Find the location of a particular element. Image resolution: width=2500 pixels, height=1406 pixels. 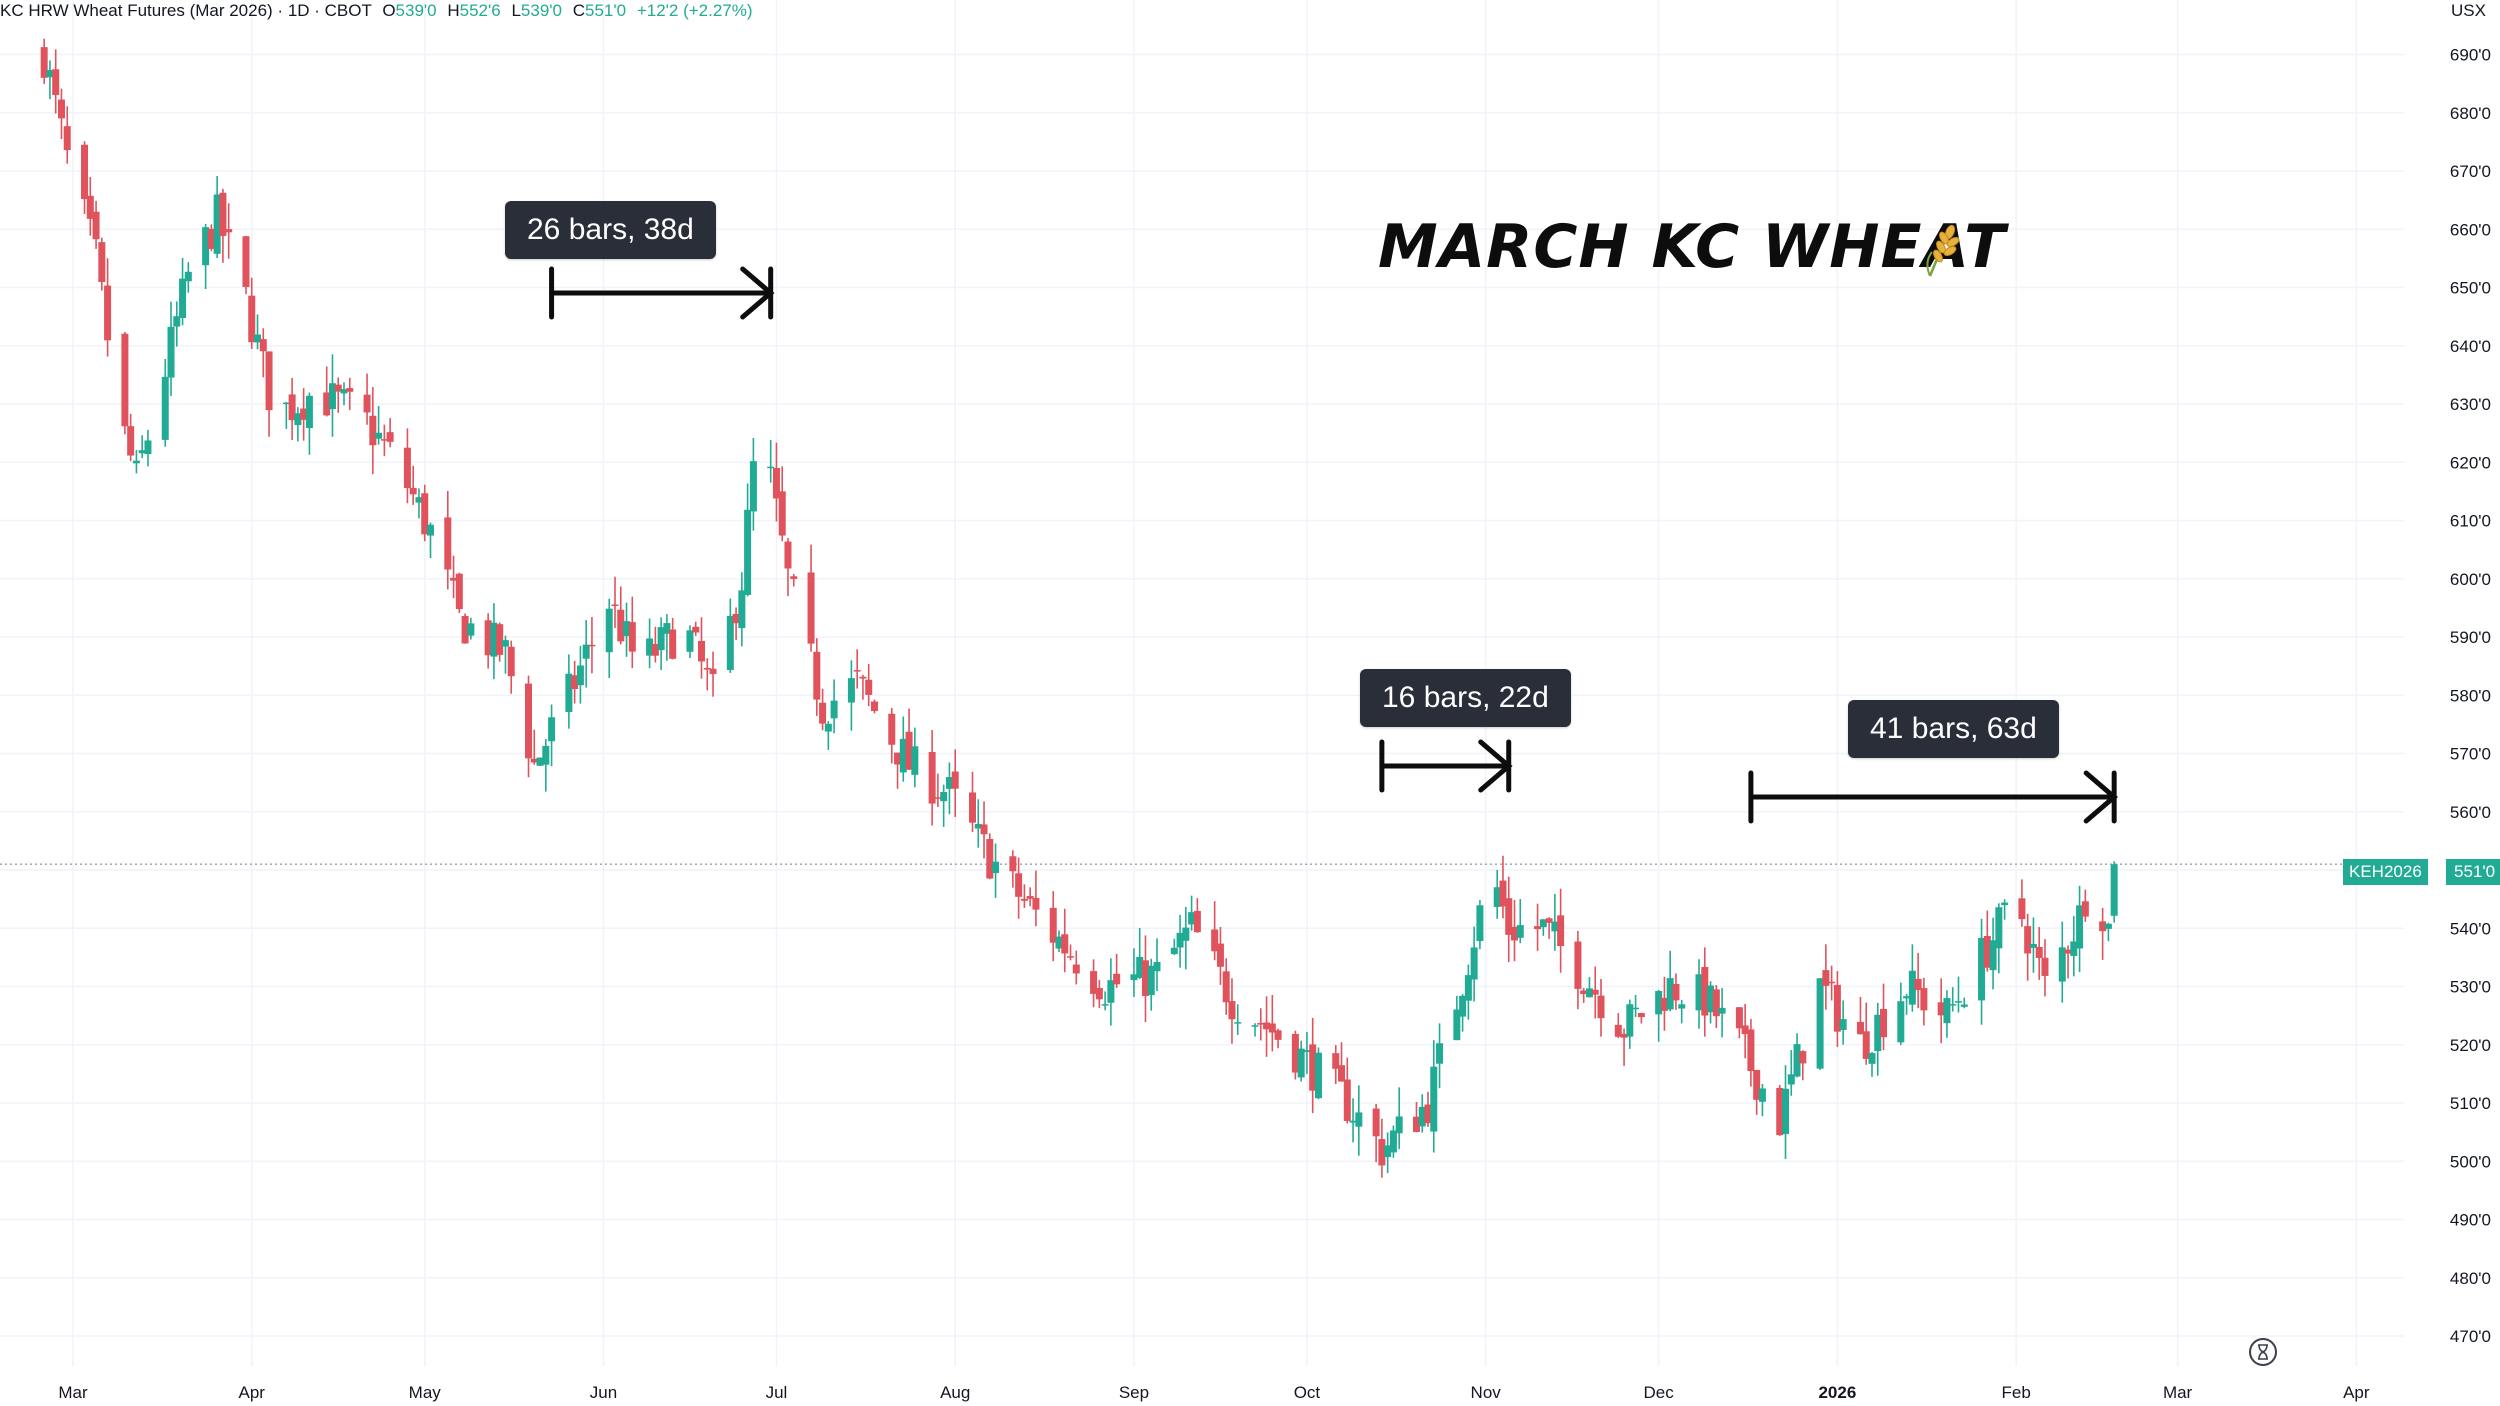

reset-chart-button is located at coordinates (2263, 1352).